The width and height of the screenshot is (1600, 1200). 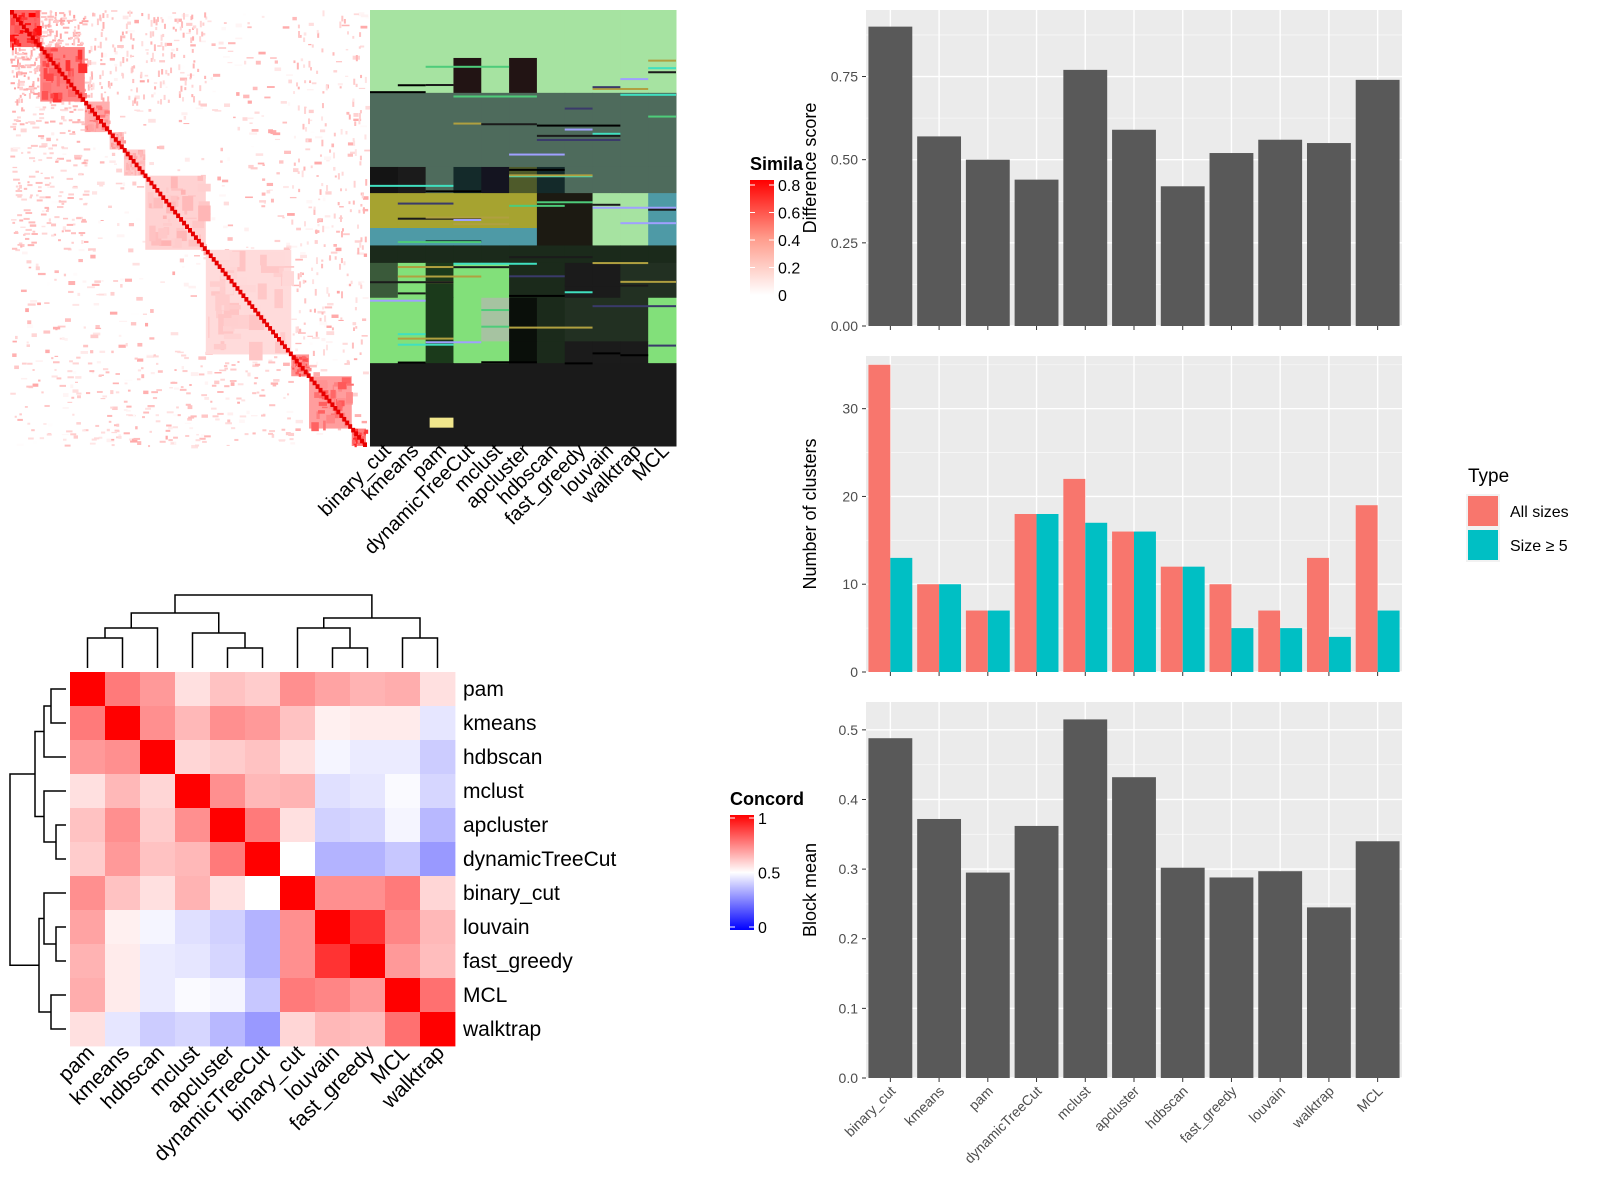 What do you see at coordinates (767, 863) in the screenshot?
I see `concordance-legend: Concord 10.50` at bounding box center [767, 863].